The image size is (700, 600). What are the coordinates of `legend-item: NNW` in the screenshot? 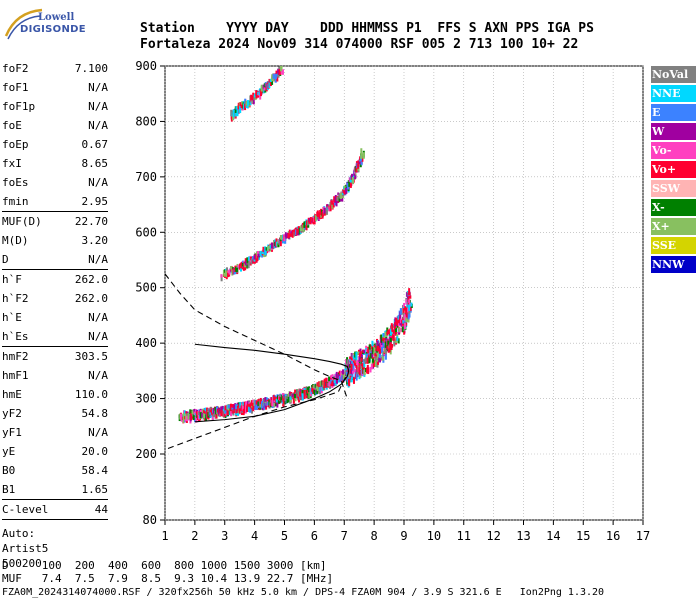 It's located at (673, 264).